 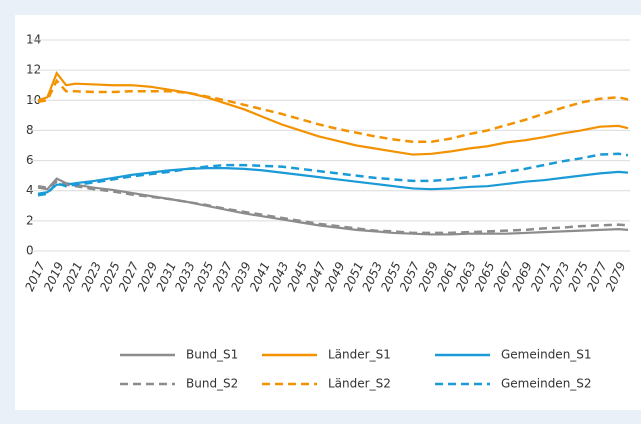 What do you see at coordinates (546, 355) in the screenshot?
I see `legend-label: Gemeinden_S1` at bounding box center [546, 355].